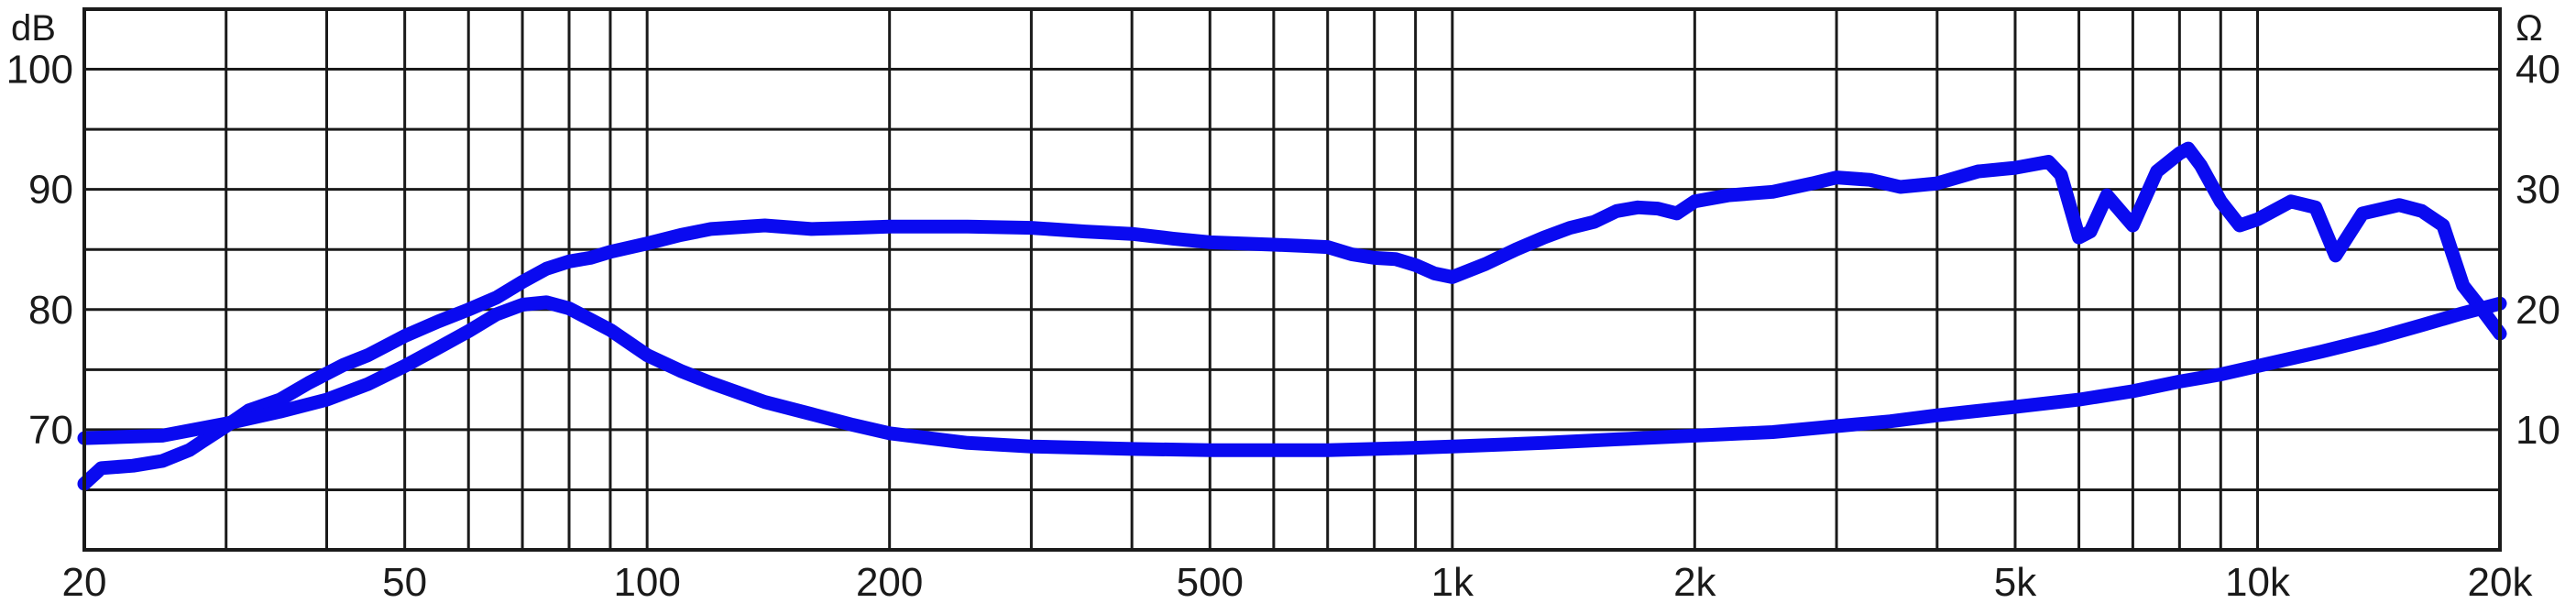 Image resolution: width=2576 pixels, height=614 pixels. Describe the element at coordinates (33, 28) in the screenshot. I see `left-axis-unit: dB` at that location.